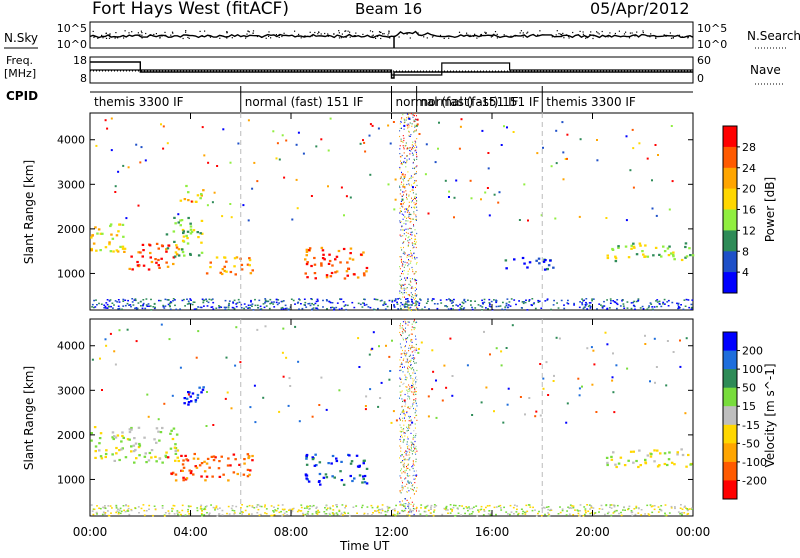 The height and width of the screenshot is (558, 800). What do you see at coordinates (291, 532) in the screenshot?
I see `x-tick-label: 08:00` at bounding box center [291, 532].